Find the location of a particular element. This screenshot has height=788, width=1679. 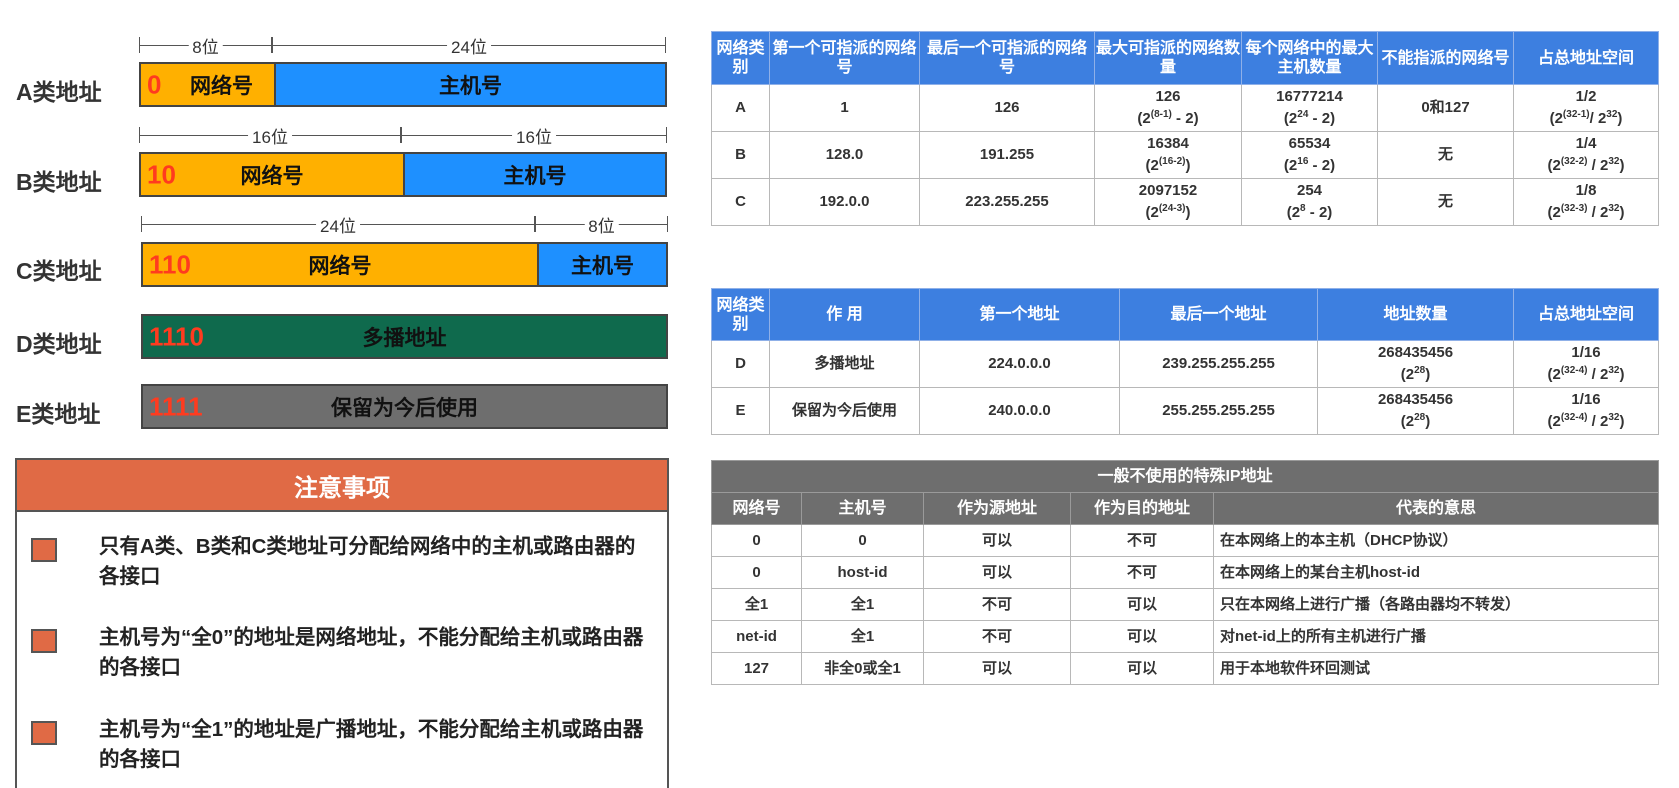

dim-c-host: 8位 is located at coordinates (601, 224).